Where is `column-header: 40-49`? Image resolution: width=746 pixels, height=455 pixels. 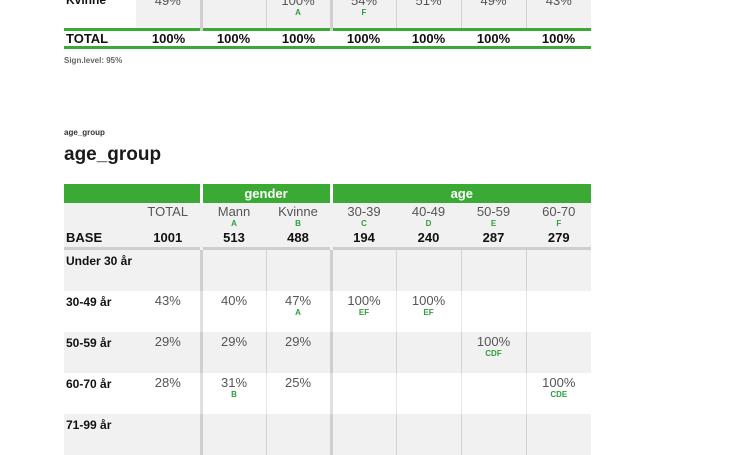 column-header: 40-49 is located at coordinates (428, 211).